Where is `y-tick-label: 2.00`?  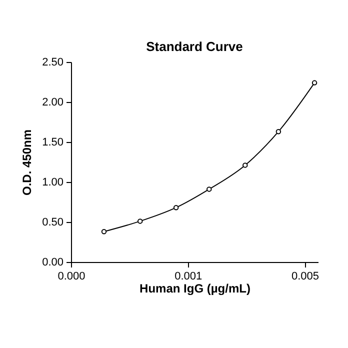
y-tick-label: 2.00 is located at coordinates (53, 102).